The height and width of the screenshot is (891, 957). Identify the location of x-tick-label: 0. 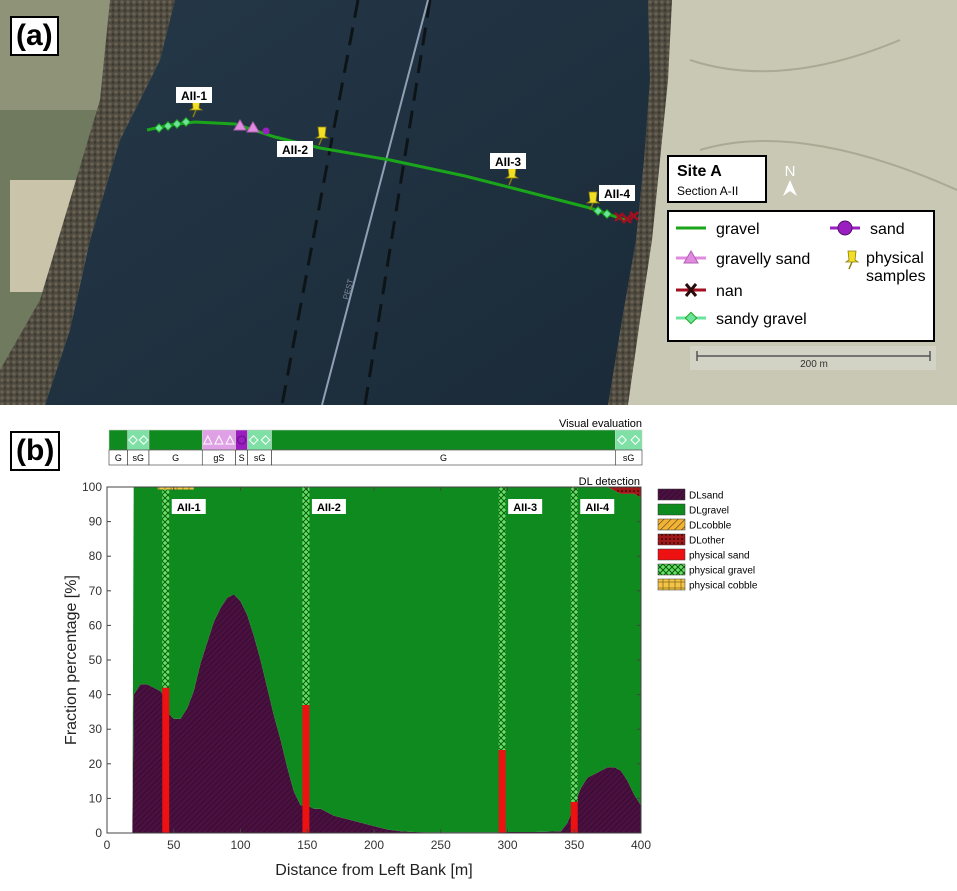
(107, 845).